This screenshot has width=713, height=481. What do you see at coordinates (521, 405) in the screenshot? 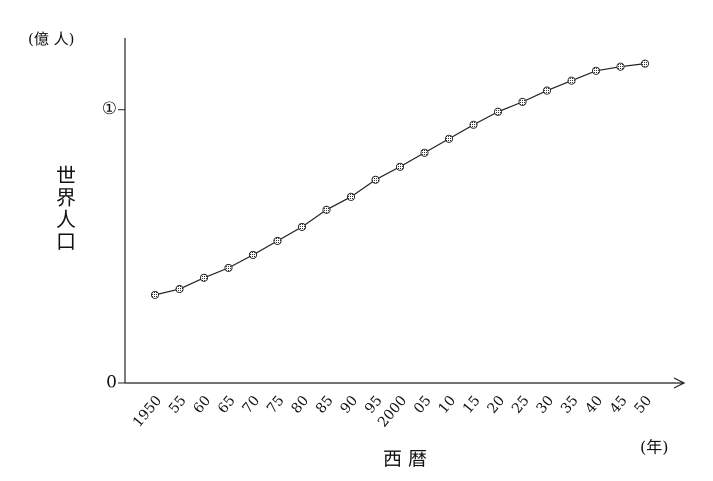
I see `x-tick-label: 25` at bounding box center [521, 405].